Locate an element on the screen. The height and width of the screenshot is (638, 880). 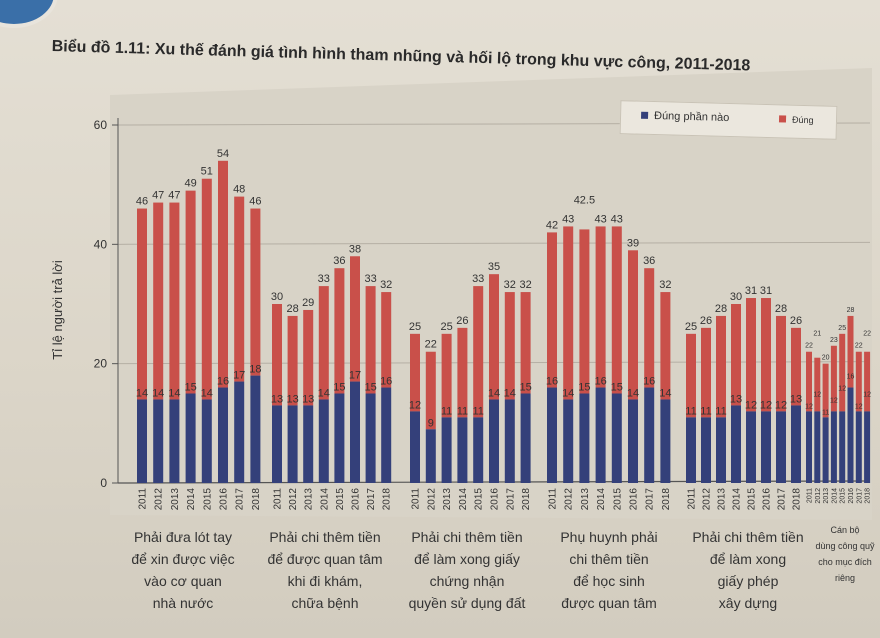
legend-label-true: Đúng is located at coordinates (802, 120).